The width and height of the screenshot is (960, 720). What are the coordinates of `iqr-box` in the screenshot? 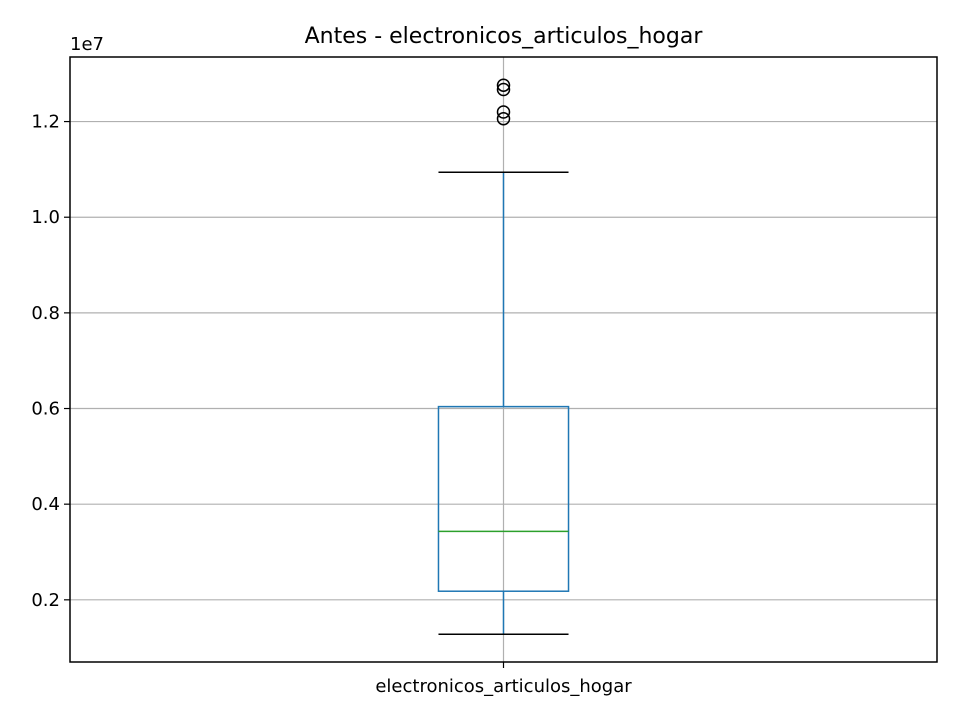 It's located at (503, 498).